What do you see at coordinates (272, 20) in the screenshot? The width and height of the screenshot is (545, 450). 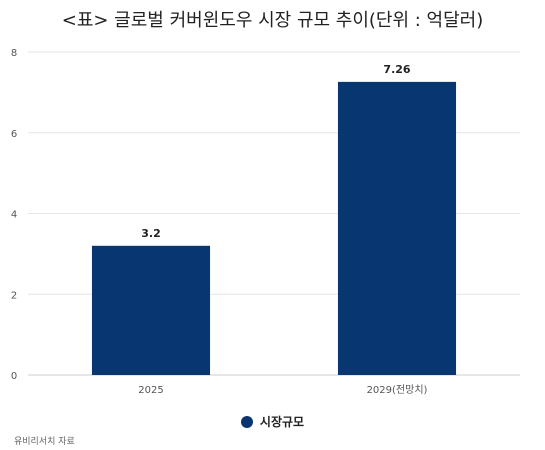 I see `chart-title: <표> 글로벌 커버윈도우 시장 규모 추이(단위 : 억달러)` at bounding box center [272, 20].